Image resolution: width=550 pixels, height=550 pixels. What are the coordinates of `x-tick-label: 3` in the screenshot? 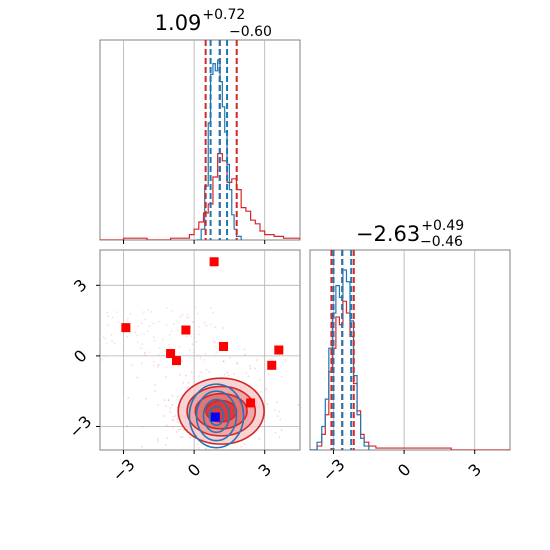 It's located at (474, 470).